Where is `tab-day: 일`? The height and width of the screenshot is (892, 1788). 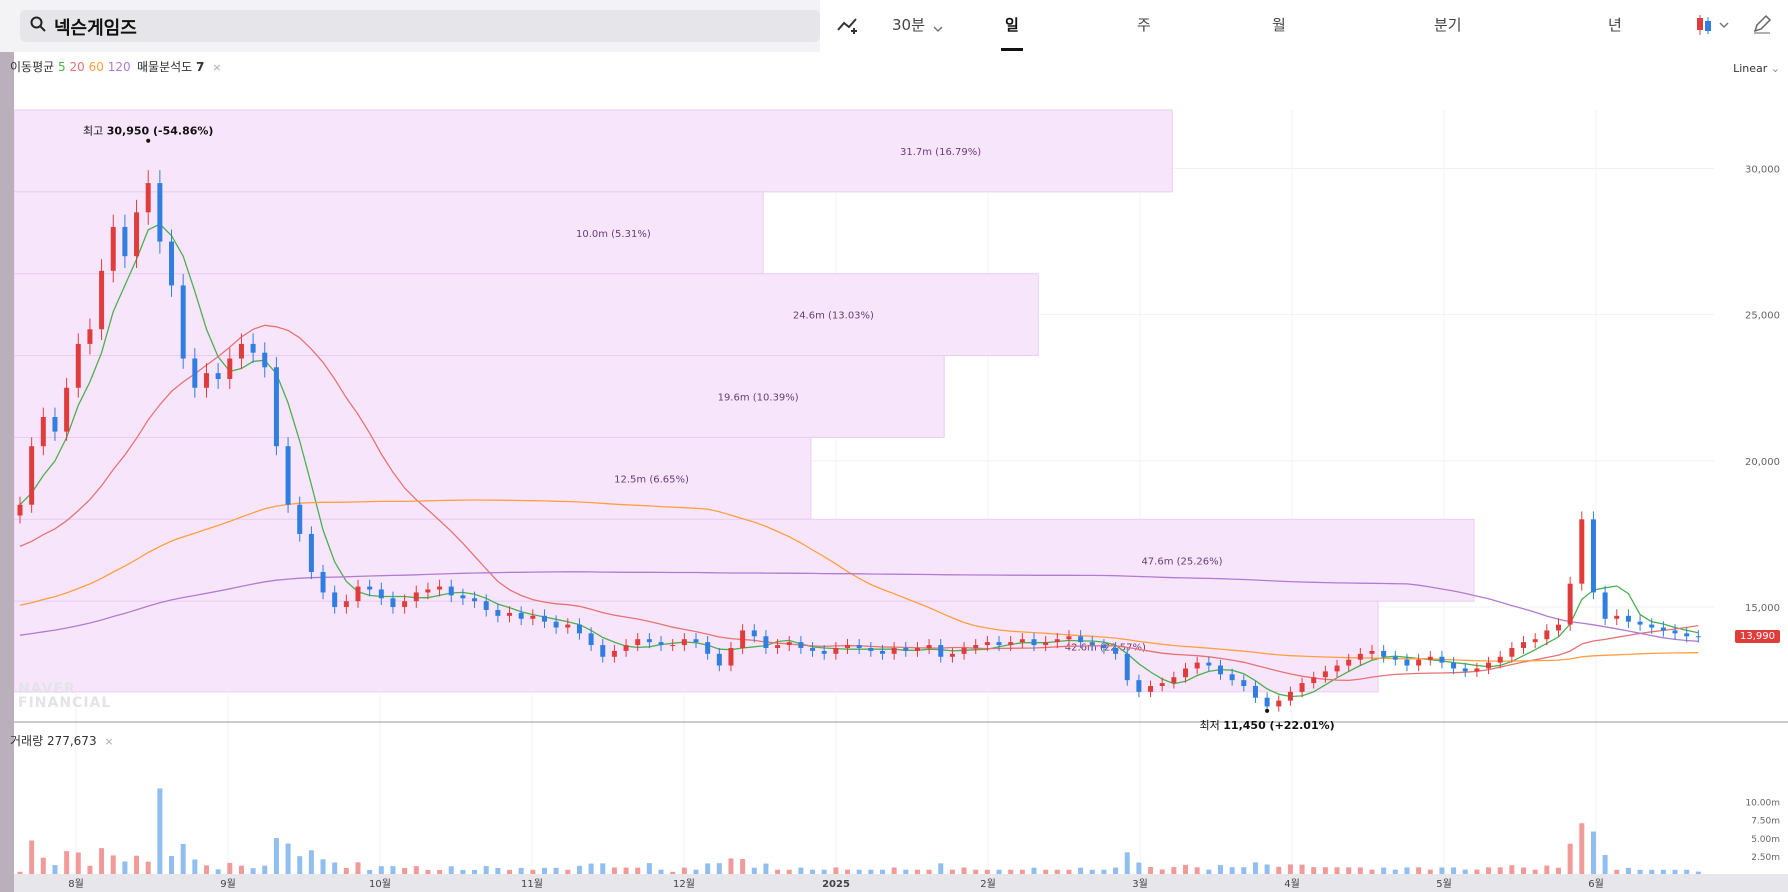
tab-day: 일 is located at coordinates (1012, 25).